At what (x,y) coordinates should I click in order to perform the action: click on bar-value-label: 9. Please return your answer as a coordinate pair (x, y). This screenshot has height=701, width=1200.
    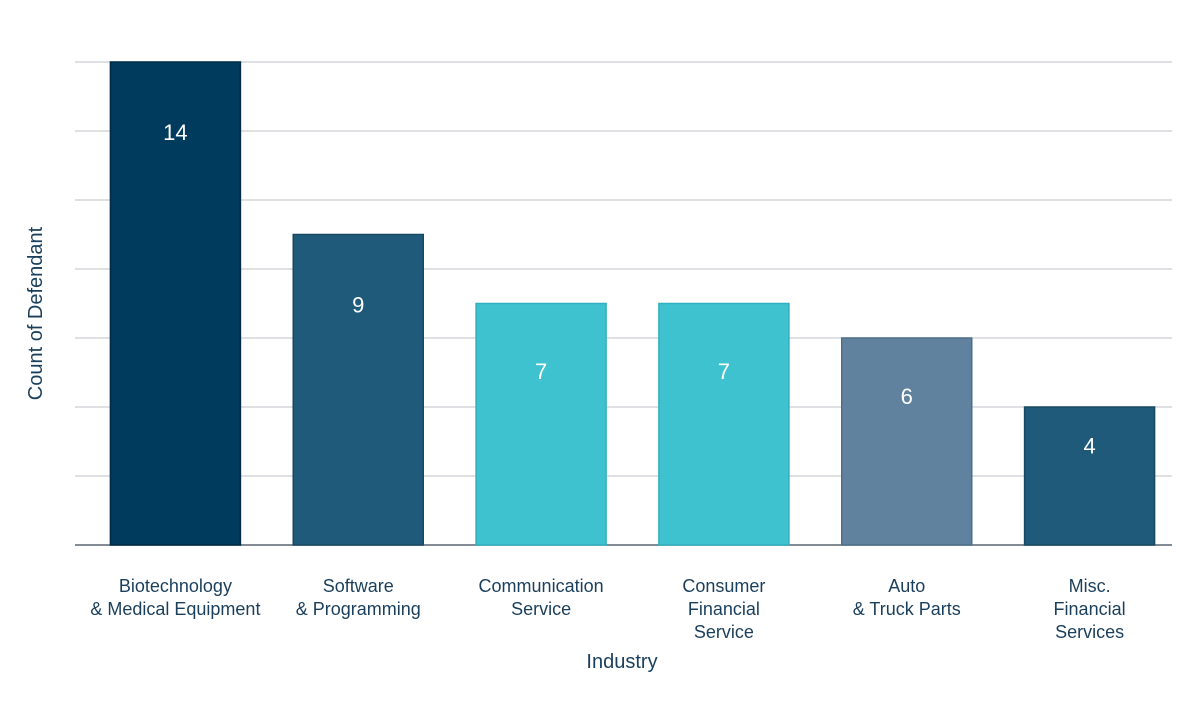
    Looking at the image, I should click on (358, 305).